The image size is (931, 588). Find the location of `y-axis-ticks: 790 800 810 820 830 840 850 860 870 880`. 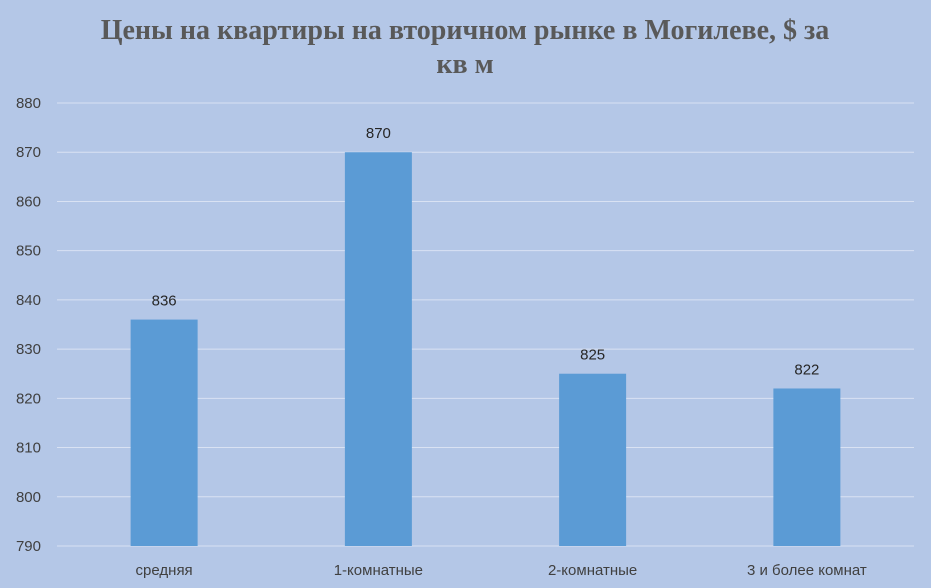

y-axis-ticks: 790 800 810 820 830 840 850 860 870 880 is located at coordinates (28, 325).